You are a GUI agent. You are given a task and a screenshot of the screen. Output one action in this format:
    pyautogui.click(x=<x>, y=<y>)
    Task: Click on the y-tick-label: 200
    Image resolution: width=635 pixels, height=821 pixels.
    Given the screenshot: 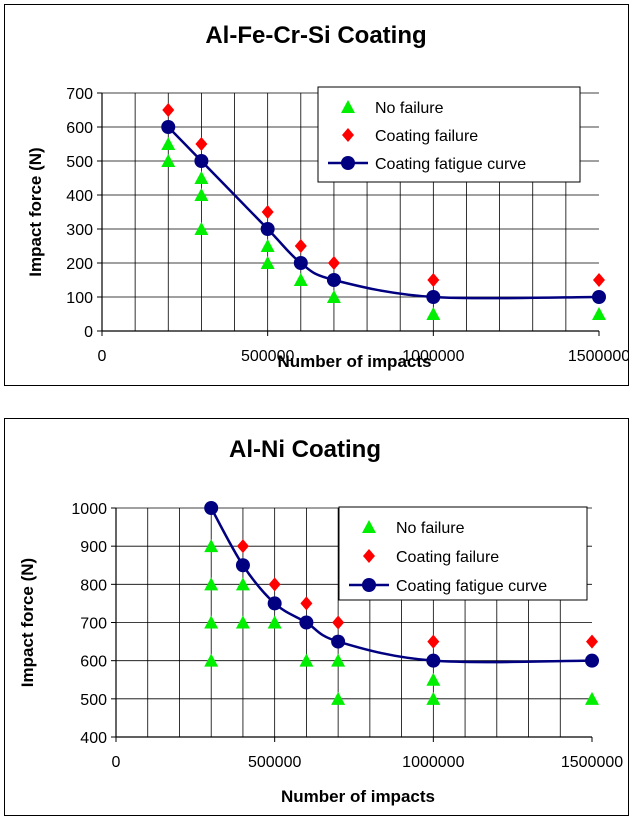 What is the action you would take?
    pyautogui.click(x=79, y=264)
    